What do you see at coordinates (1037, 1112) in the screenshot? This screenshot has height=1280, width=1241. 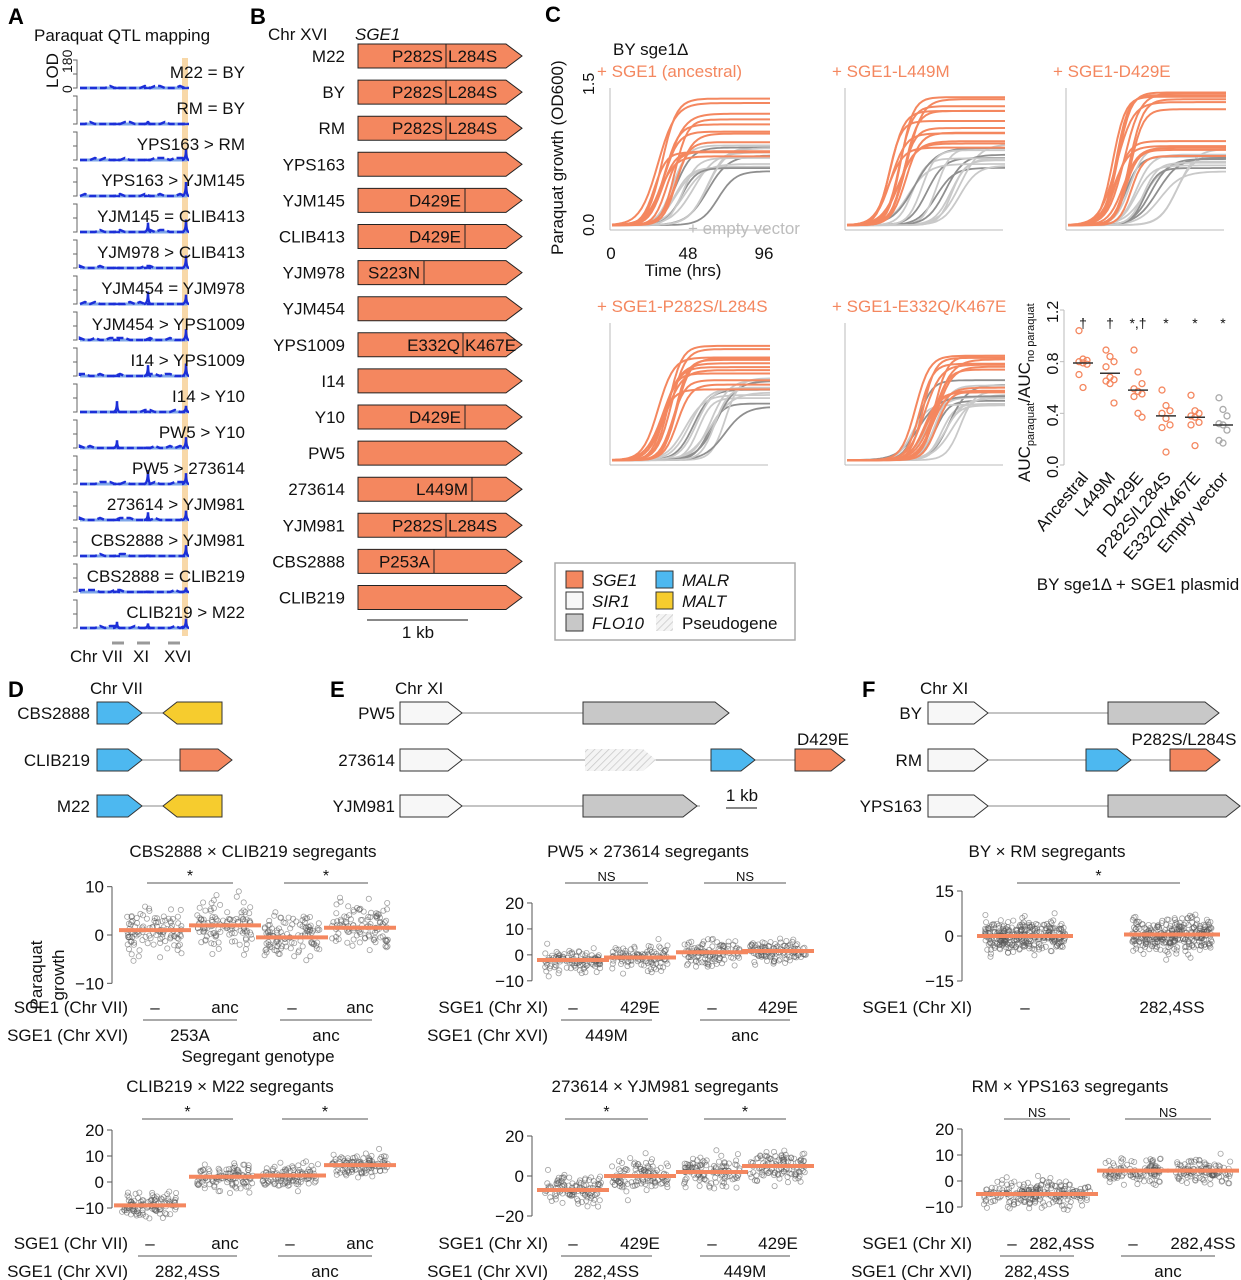 I see `significance-label: NS` at bounding box center [1037, 1112].